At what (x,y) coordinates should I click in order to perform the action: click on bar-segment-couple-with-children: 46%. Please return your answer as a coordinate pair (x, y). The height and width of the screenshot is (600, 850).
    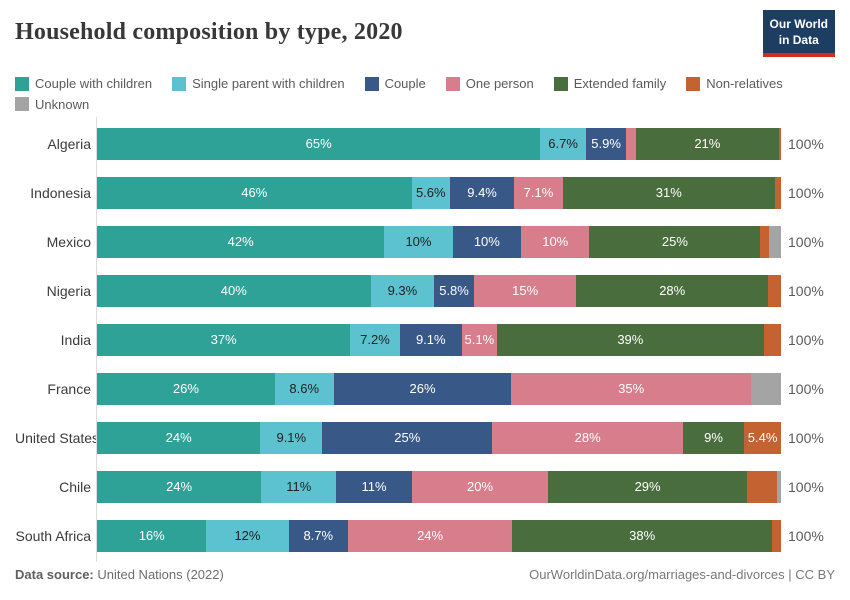
    Looking at the image, I should click on (254, 192).